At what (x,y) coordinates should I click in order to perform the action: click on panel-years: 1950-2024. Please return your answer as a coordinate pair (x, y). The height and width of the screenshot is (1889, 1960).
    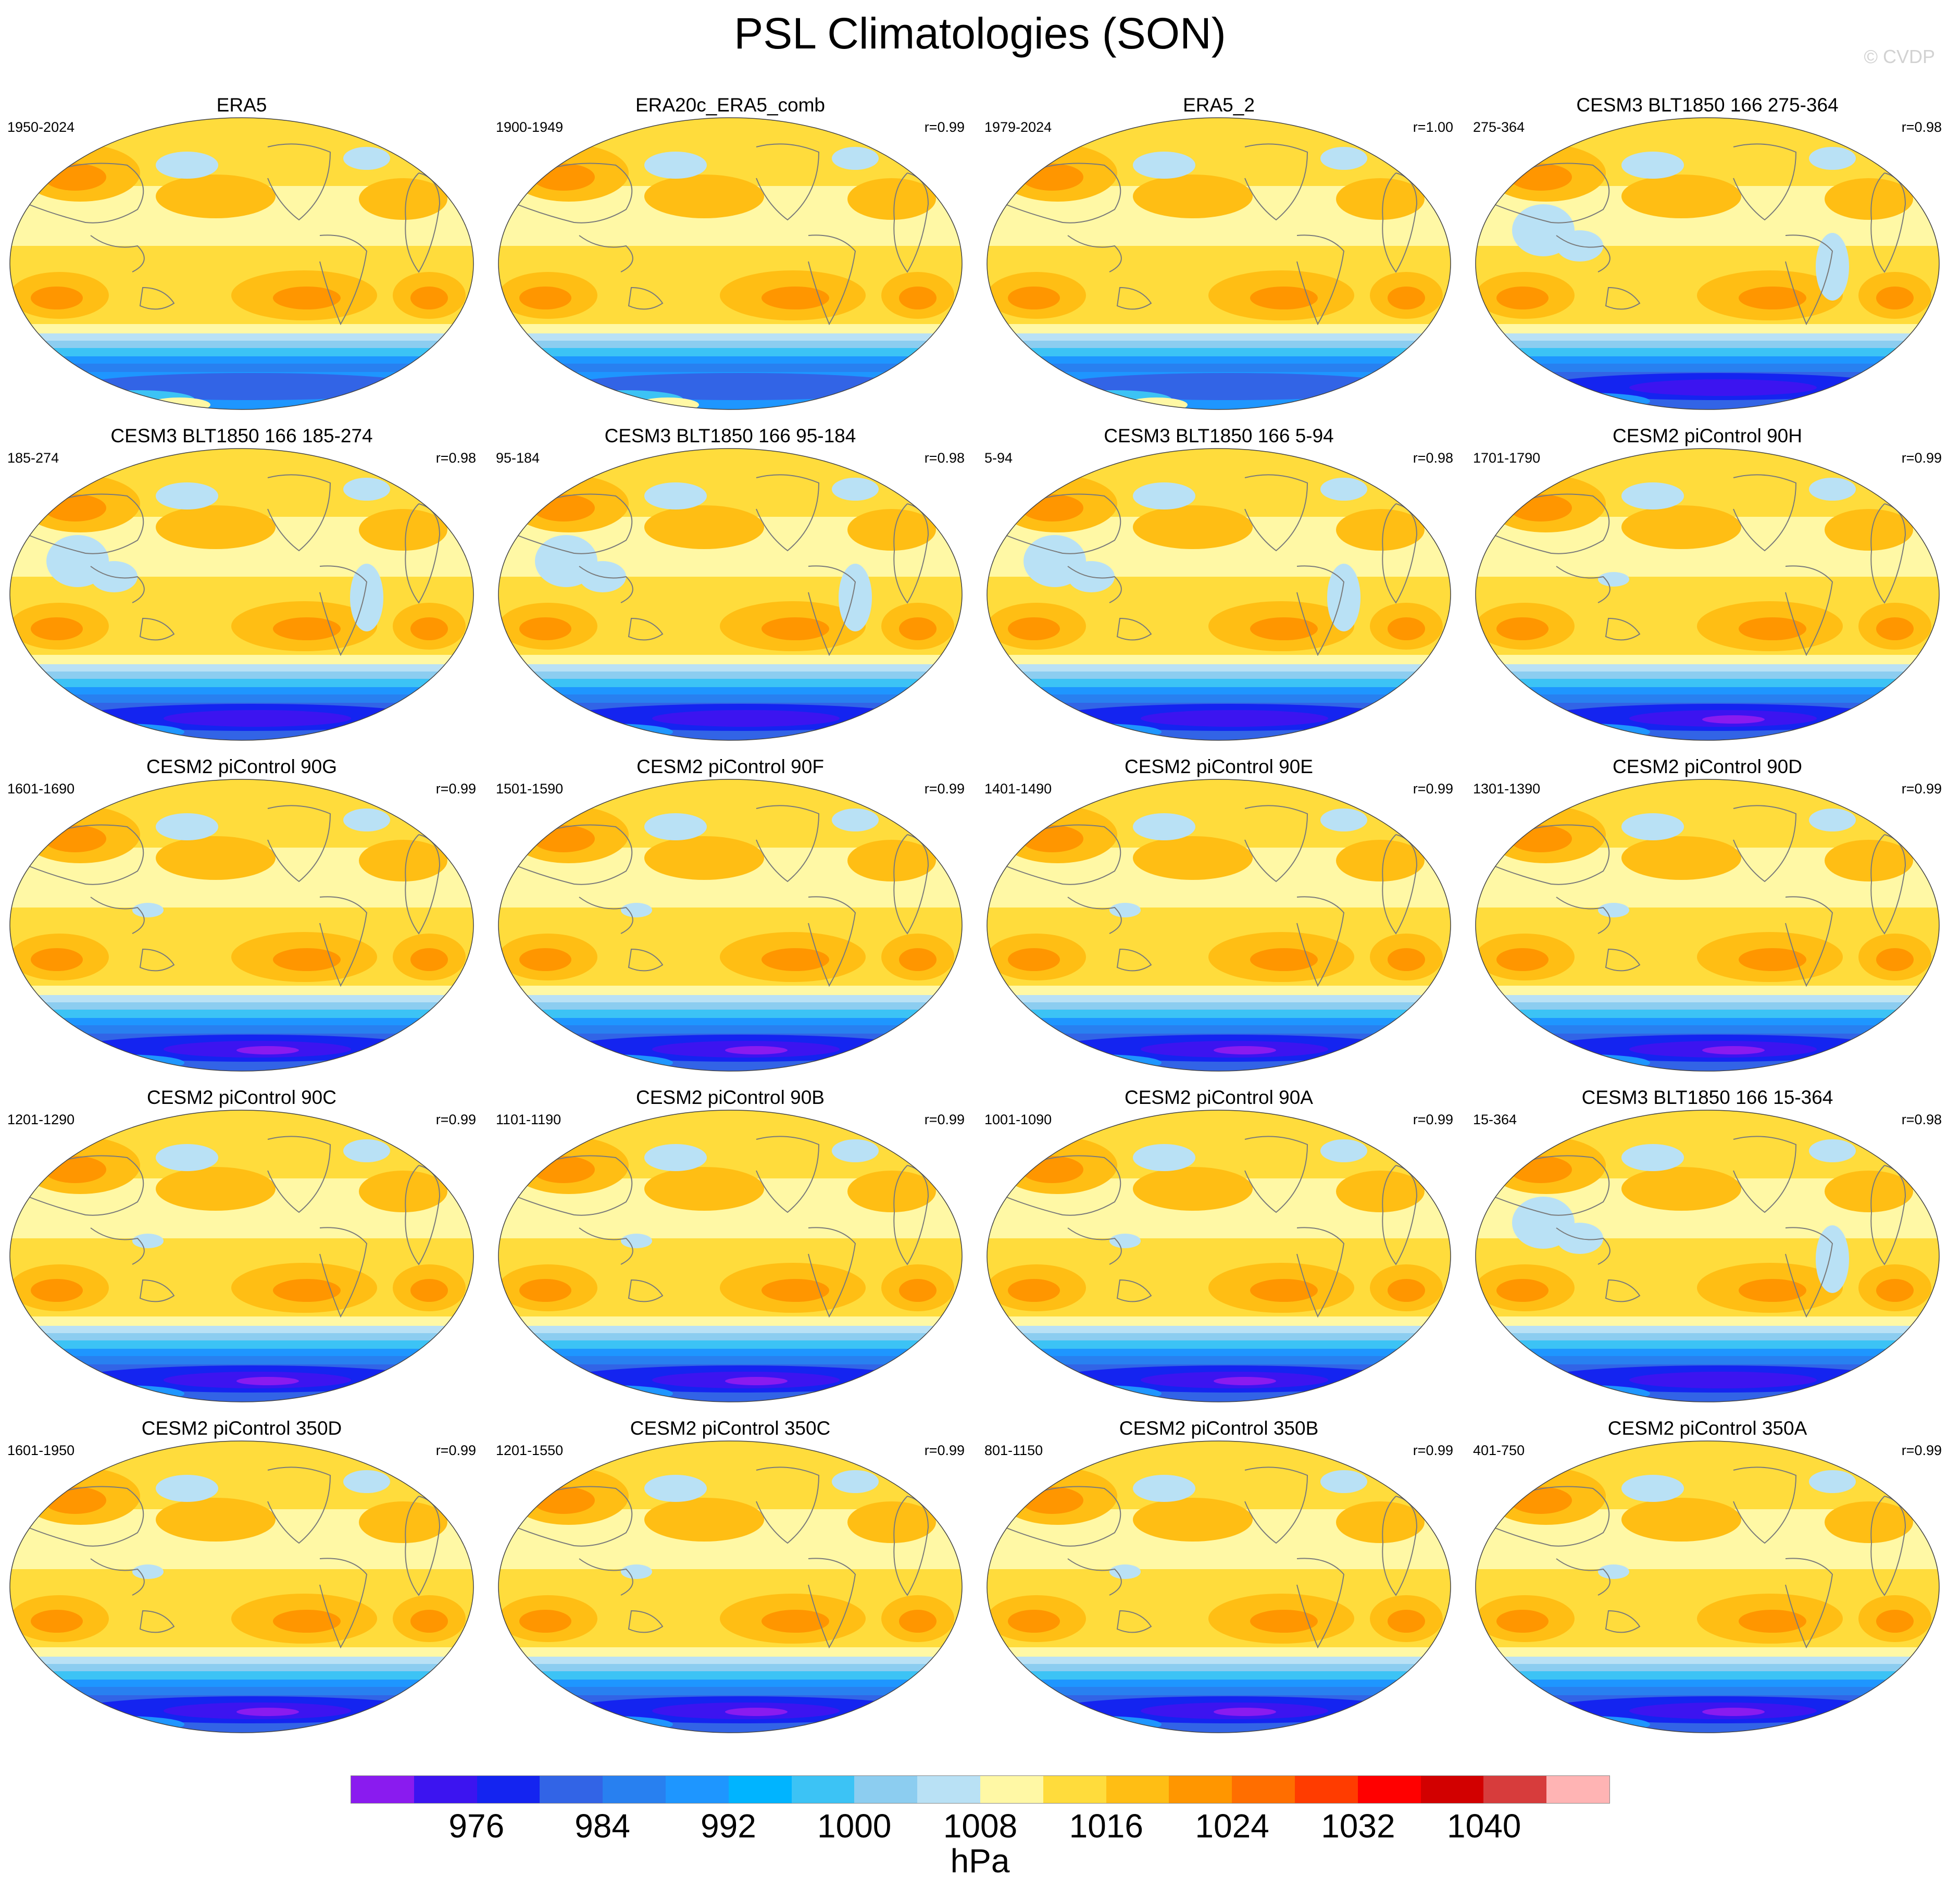
    Looking at the image, I should click on (41, 127).